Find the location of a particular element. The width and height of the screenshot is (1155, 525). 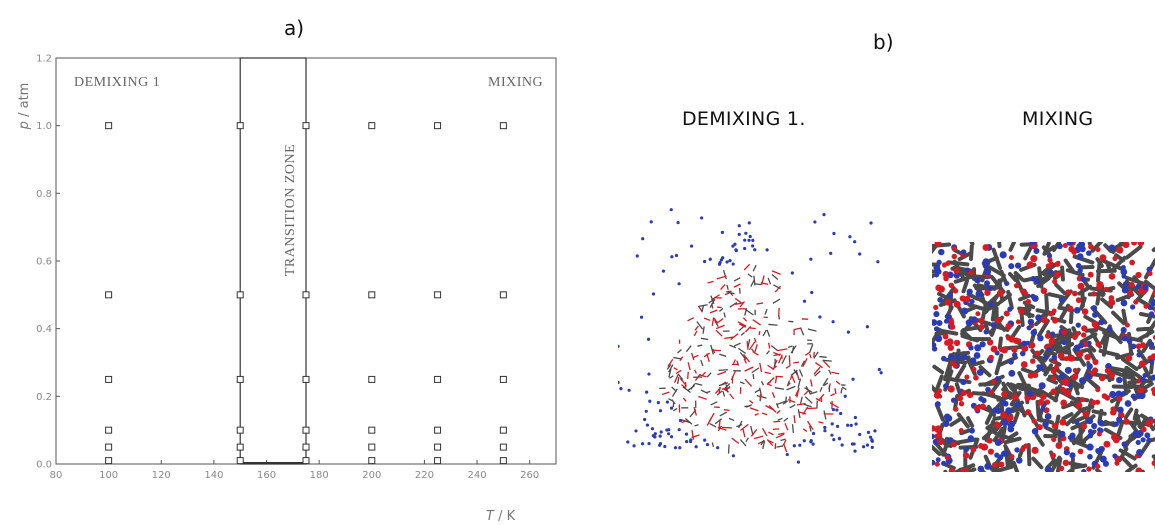

x-tick-label: 80 is located at coordinates (56, 475).